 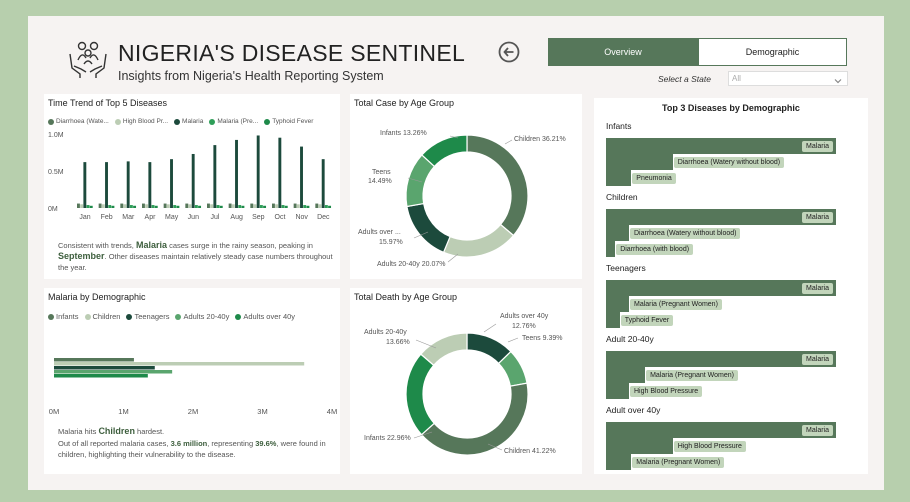 I want to click on malaria-demo-legend-item: Adults over 40y, so click(x=265, y=316).